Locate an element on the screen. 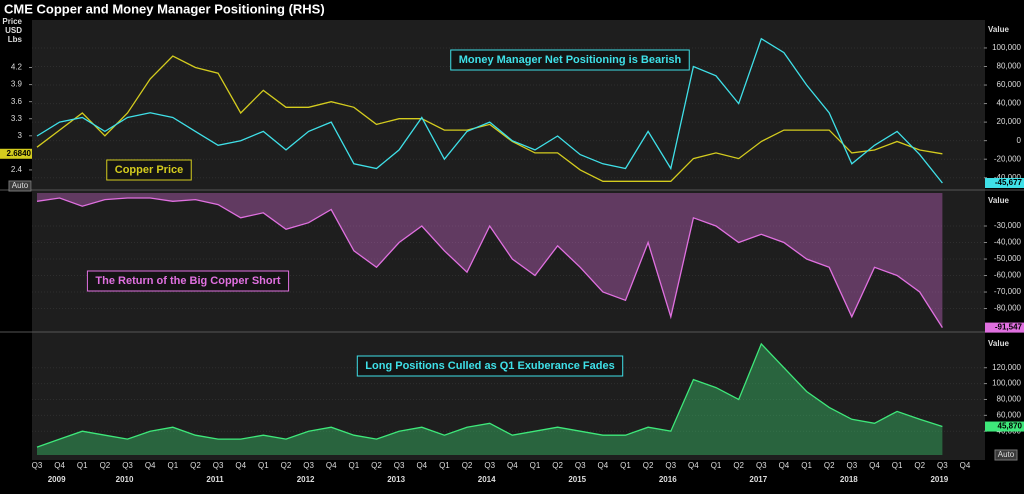 Image resolution: width=1024 pixels, height=494 pixels. last-value-label: 45,870 is located at coordinates (1004, 426).